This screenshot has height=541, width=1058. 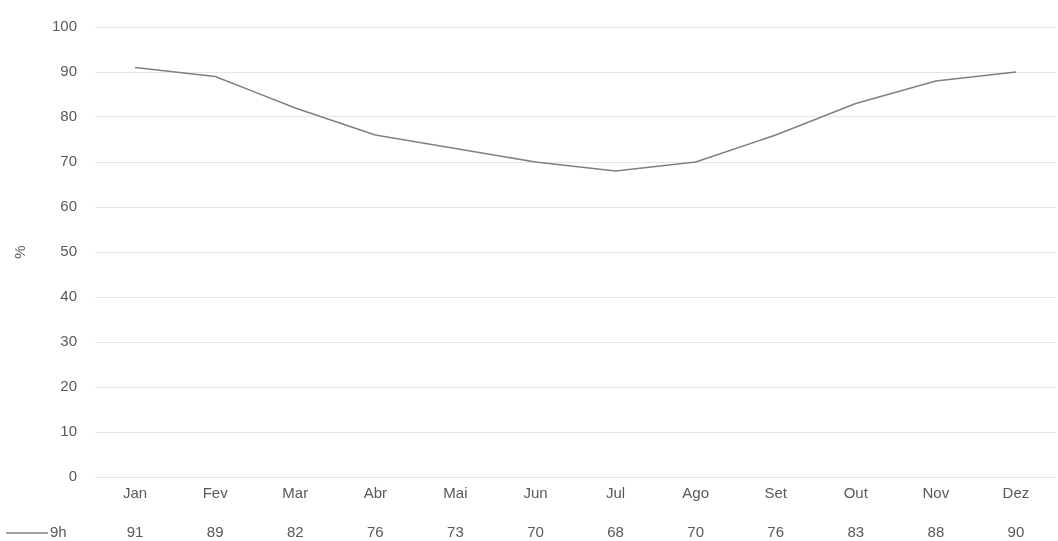 What do you see at coordinates (65, 26) in the screenshot?
I see `y-tick-label: 100` at bounding box center [65, 26].